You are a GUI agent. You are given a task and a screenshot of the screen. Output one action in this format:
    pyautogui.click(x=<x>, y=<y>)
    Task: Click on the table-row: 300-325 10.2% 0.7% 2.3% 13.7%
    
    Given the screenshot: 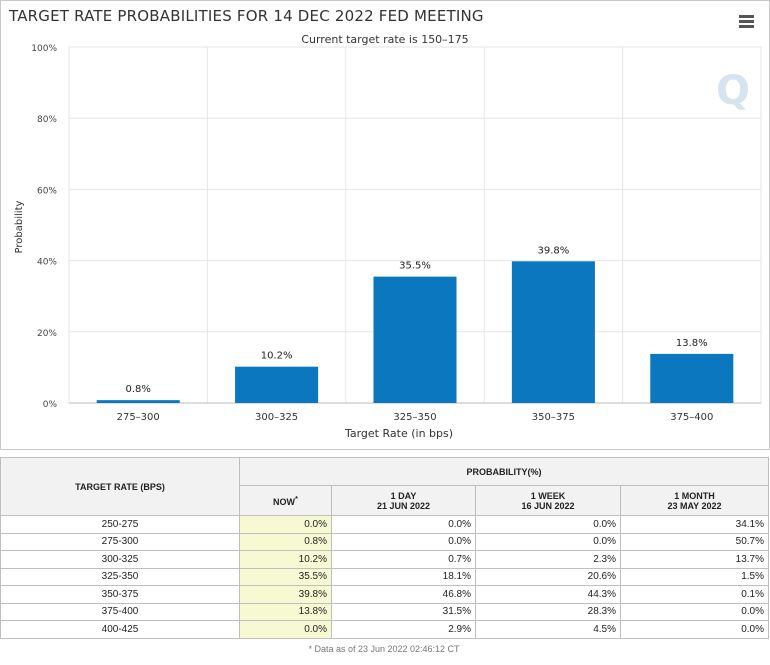 What is the action you would take?
    pyautogui.click(x=384, y=559)
    